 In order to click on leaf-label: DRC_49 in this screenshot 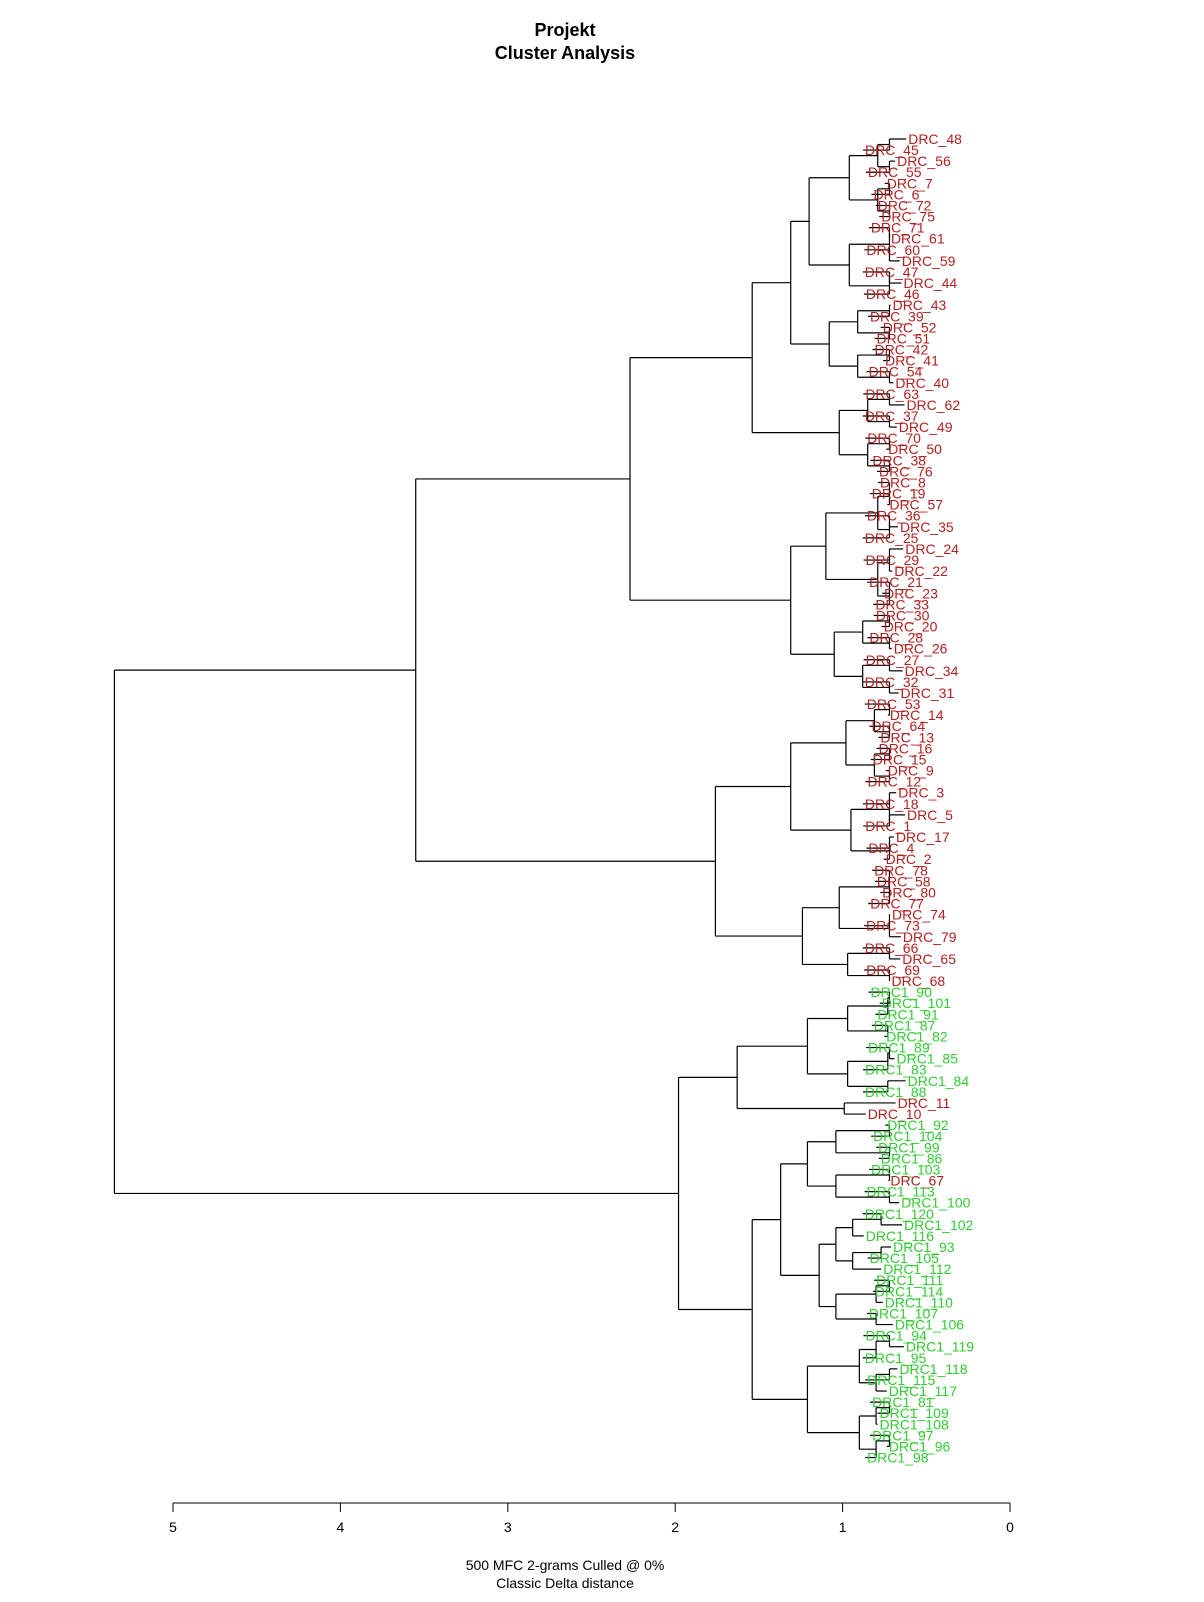, I will do `click(926, 427)`.